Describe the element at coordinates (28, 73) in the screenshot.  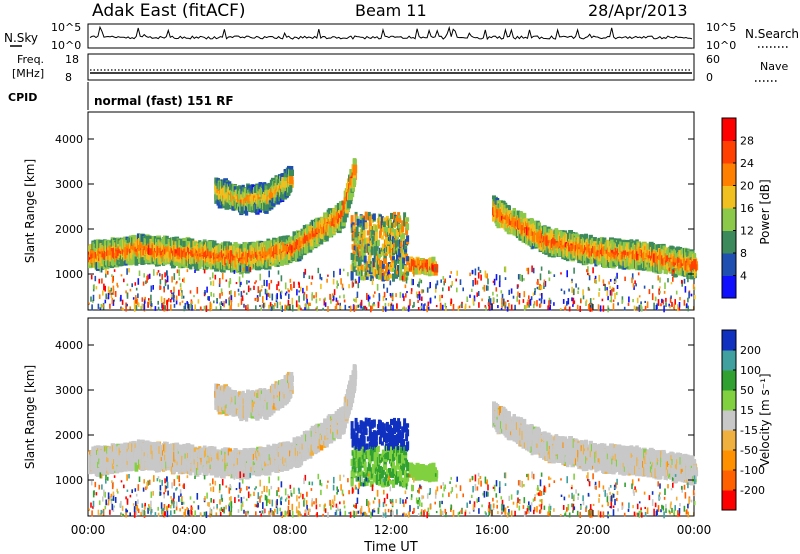
I see `freq-unit-label: [MHz]` at that location.